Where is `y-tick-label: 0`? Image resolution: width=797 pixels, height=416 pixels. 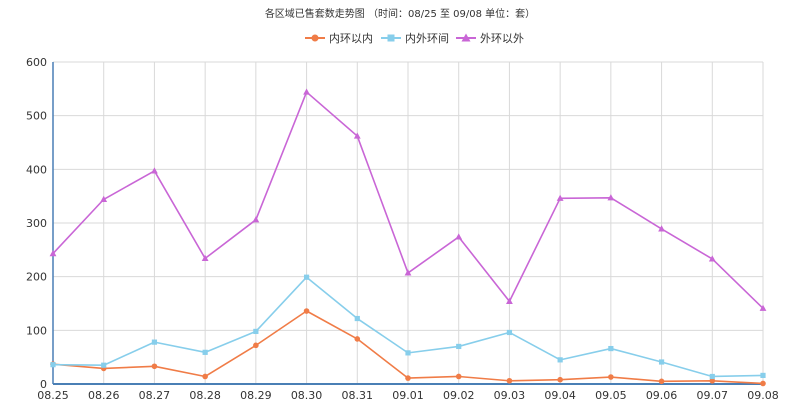
y-tick-label: 0 is located at coordinates (43, 384).